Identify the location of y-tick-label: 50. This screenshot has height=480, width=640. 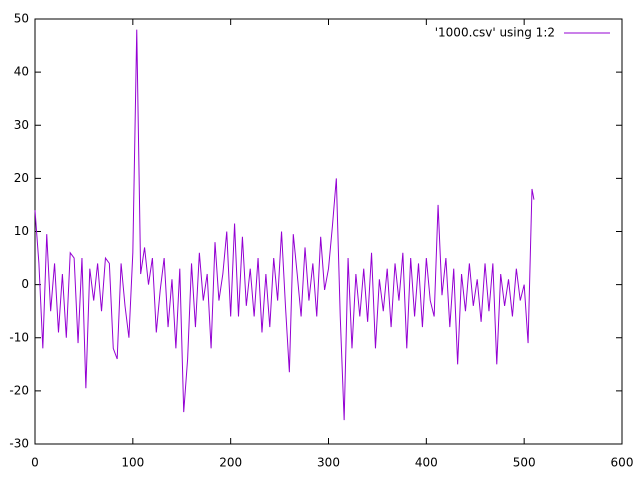
(21, 19).